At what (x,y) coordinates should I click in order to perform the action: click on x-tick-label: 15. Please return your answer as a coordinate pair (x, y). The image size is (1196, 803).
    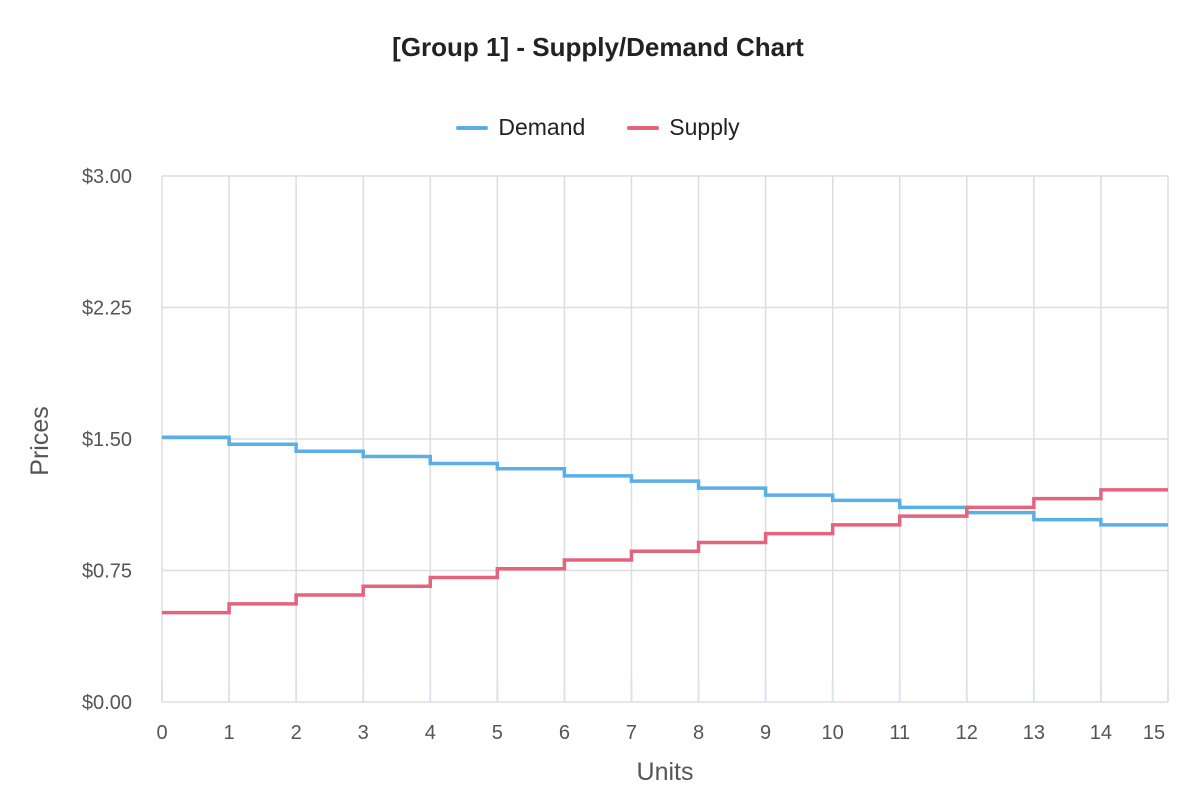
    Looking at the image, I should click on (1154, 733).